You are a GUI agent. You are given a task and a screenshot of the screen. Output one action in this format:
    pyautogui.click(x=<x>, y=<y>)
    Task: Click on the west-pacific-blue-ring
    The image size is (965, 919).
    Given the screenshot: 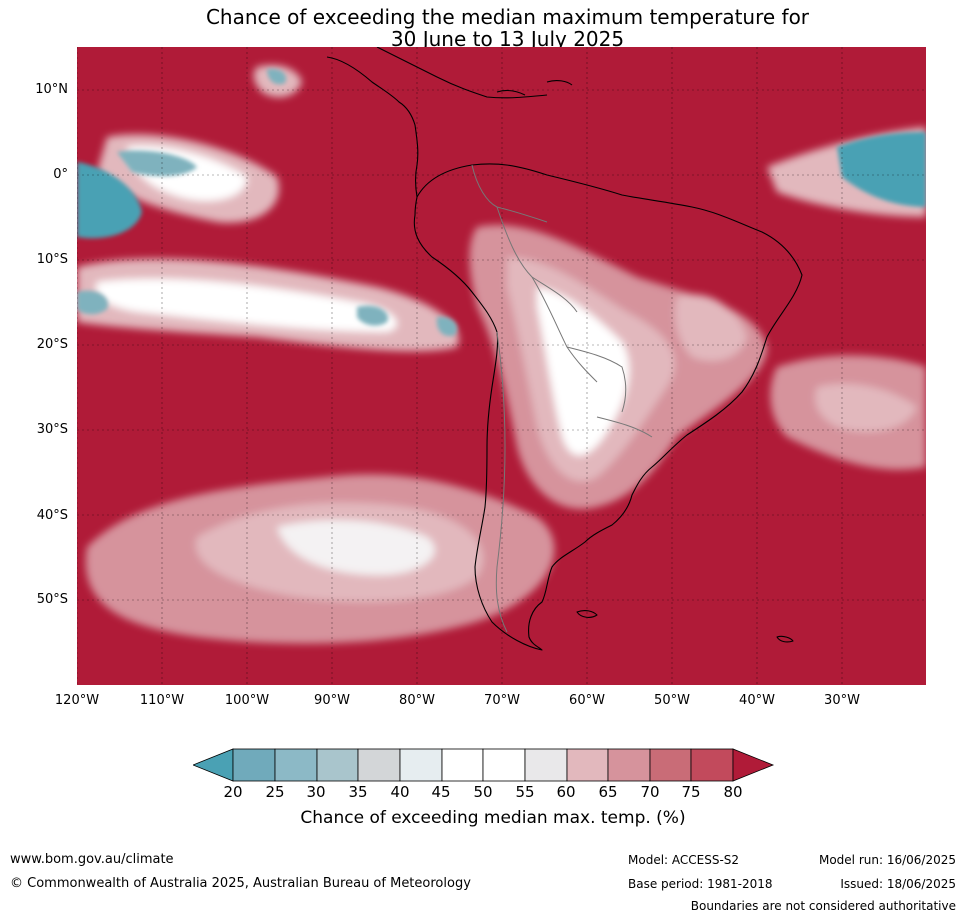 What is the action you would take?
    pyautogui.click(x=157, y=163)
    